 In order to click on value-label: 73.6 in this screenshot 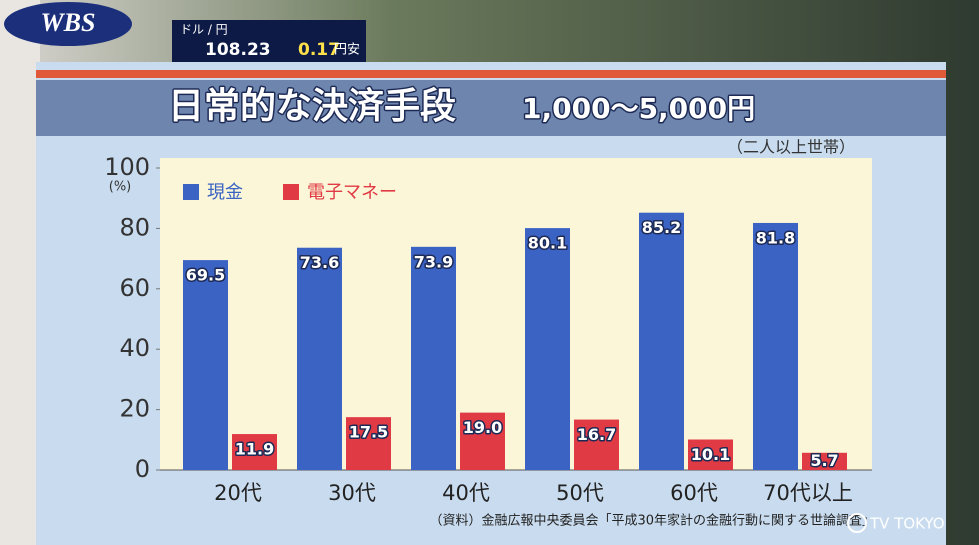, I will do `click(319, 262)`.